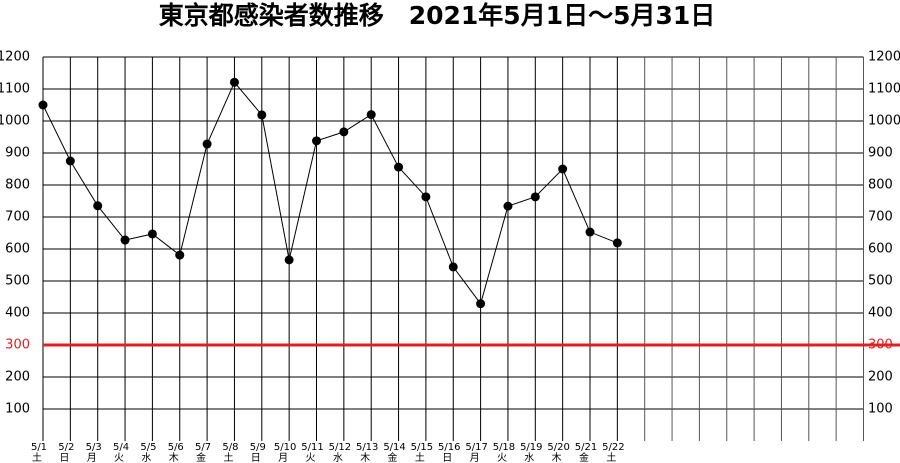 The height and width of the screenshot is (463, 900). Describe the element at coordinates (531, 447) in the screenshot. I see `x-tick-label: 5/19` at that location.